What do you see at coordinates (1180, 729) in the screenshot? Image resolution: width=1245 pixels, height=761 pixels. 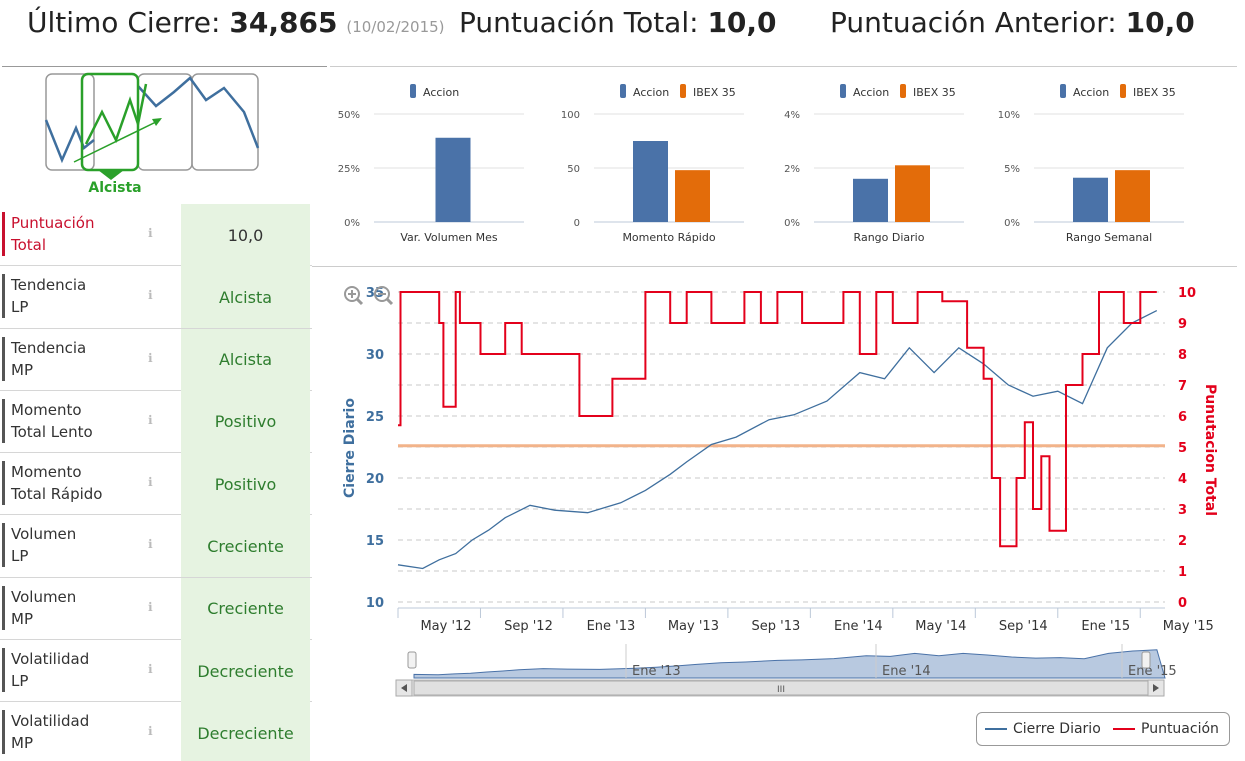 I see `legend-label: Puntuación` at bounding box center [1180, 729].